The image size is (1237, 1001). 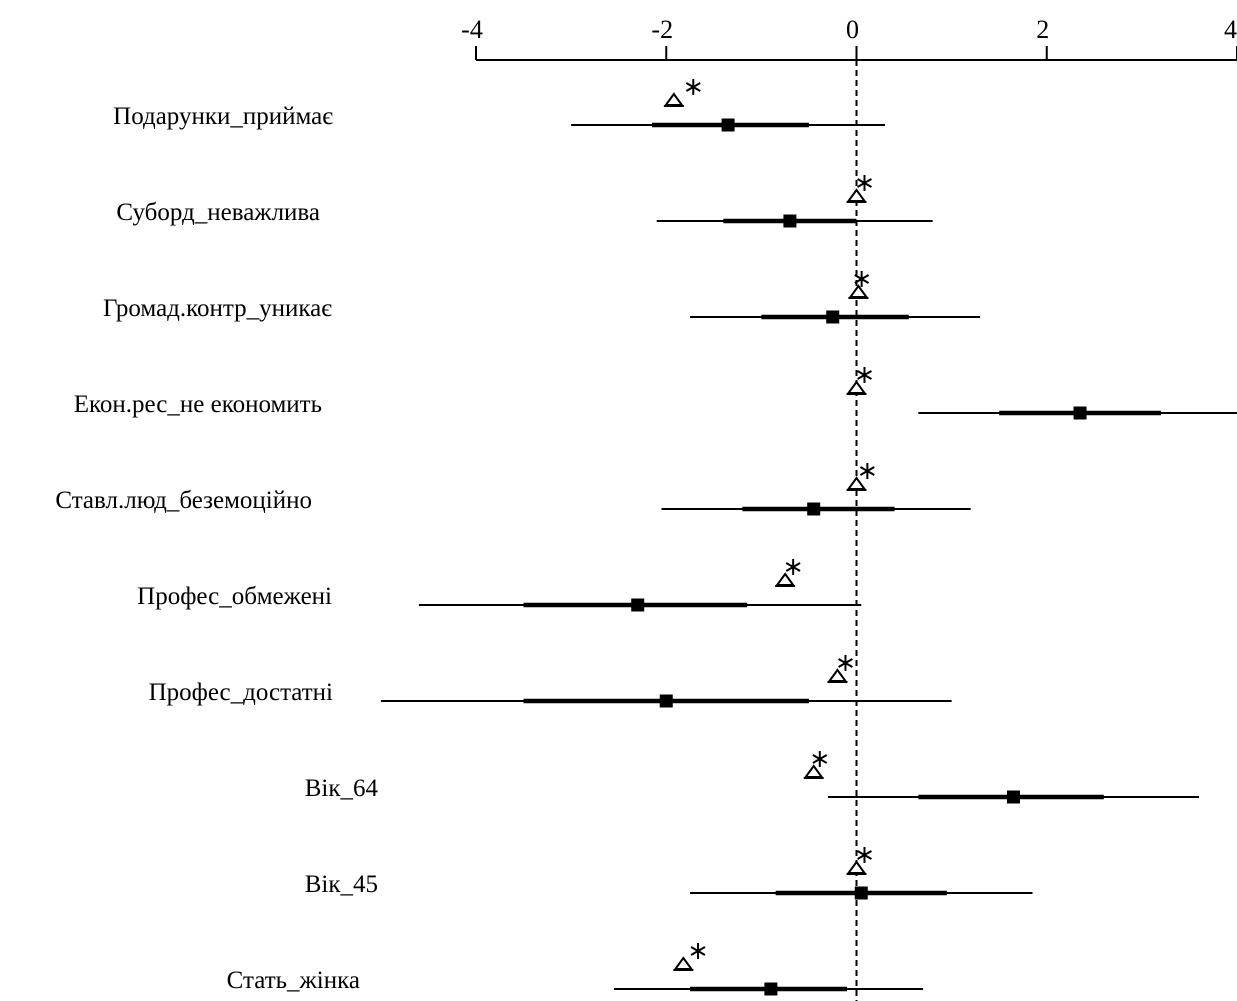 I want to click on x-axis: -4 -2 0 2 4, so click(x=849, y=38).